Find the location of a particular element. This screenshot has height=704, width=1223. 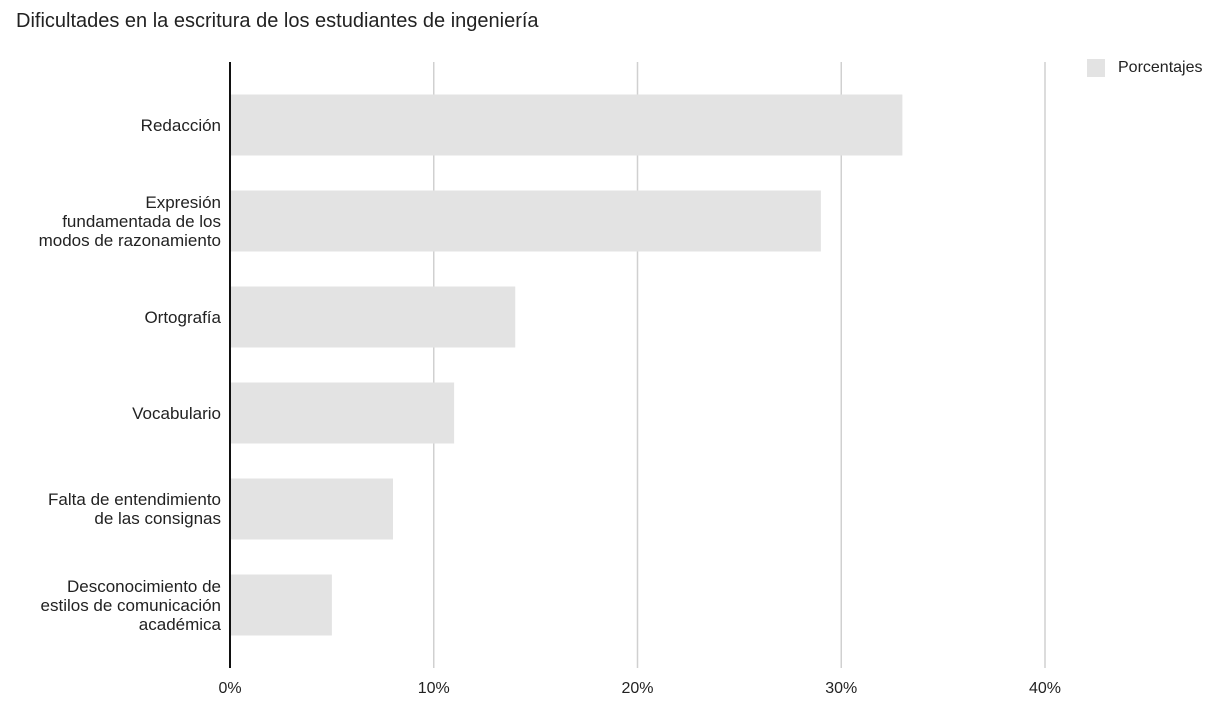

category-label-line: Expresión is located at coordinates (183, 202).